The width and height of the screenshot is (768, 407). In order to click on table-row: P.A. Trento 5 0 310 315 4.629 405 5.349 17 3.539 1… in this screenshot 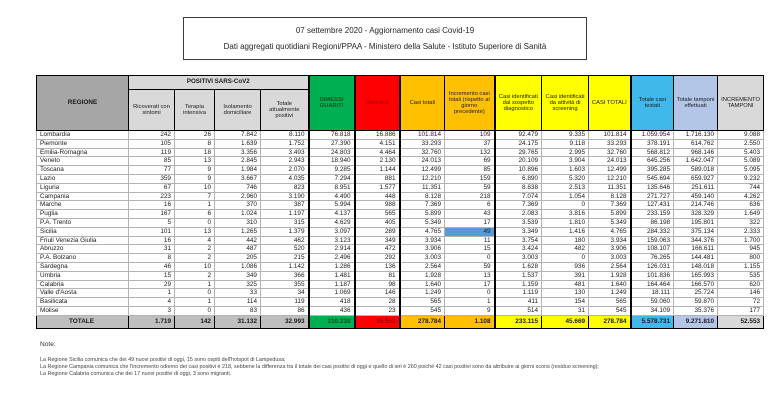, I will do `click(400, 222)`.